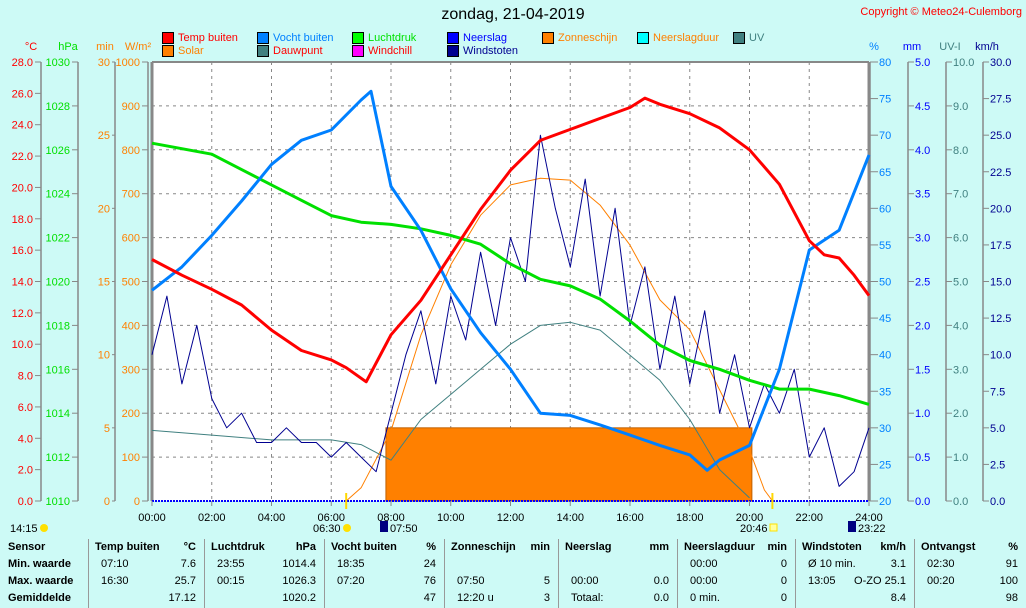  What do you see at coordinates (131, 414) in the screenshot?
I see `axis-tick-label: 200` at bounding box center [131, 414].